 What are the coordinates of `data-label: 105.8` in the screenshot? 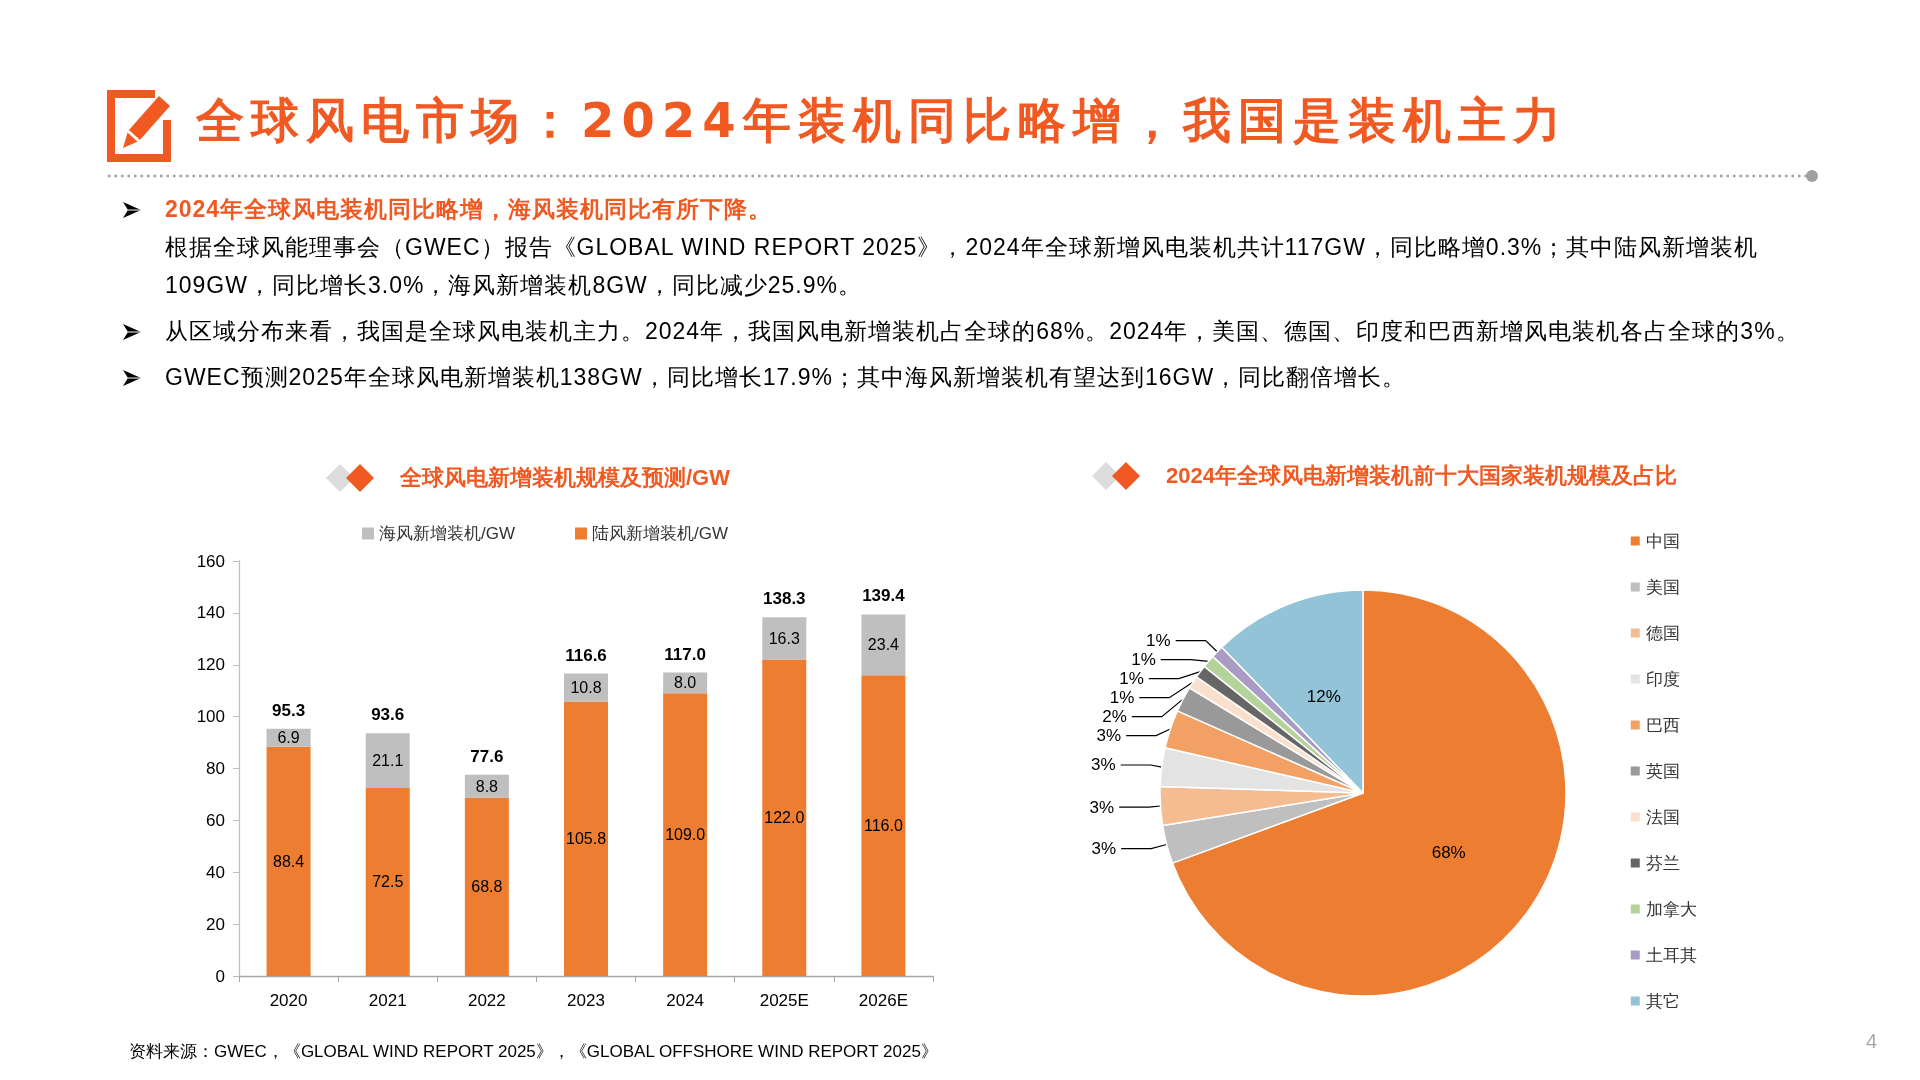 It's located at (586, 839).